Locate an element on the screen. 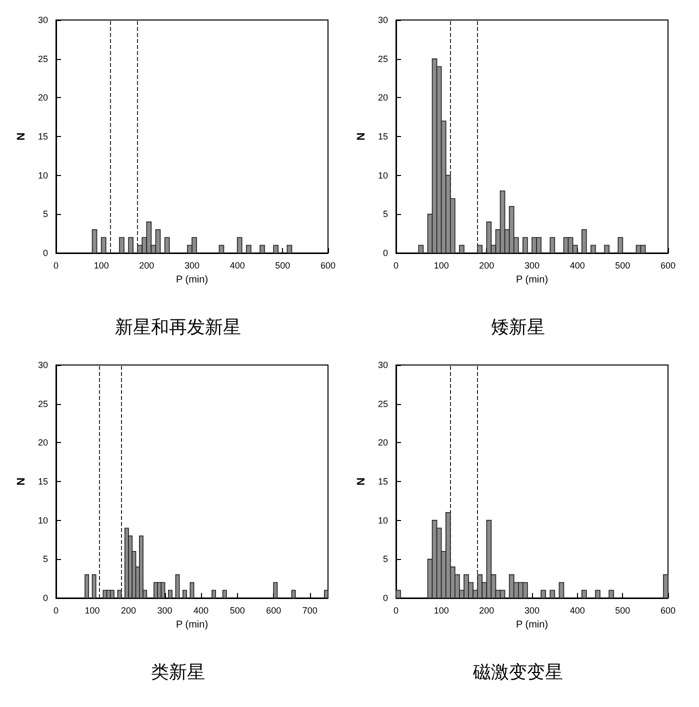  text: 类新星 is located at coordinates (178, 672).